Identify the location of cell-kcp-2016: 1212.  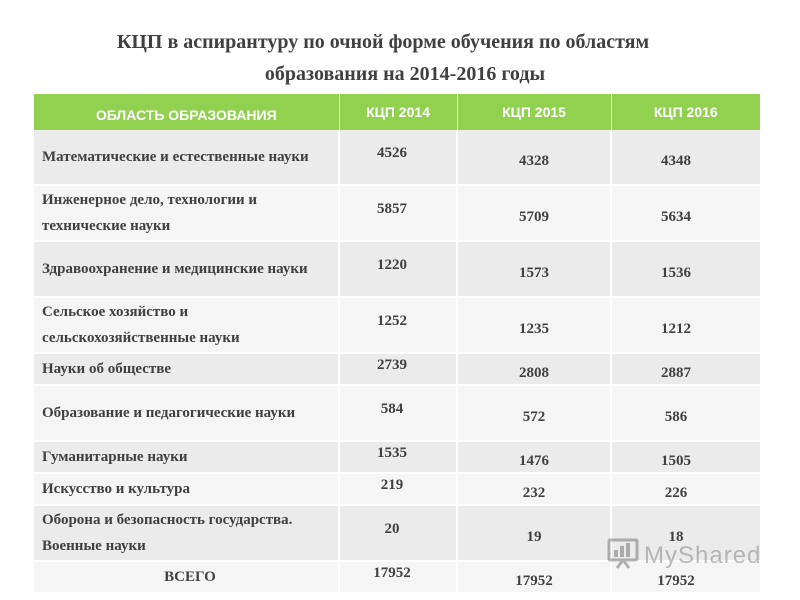
(685, 325).